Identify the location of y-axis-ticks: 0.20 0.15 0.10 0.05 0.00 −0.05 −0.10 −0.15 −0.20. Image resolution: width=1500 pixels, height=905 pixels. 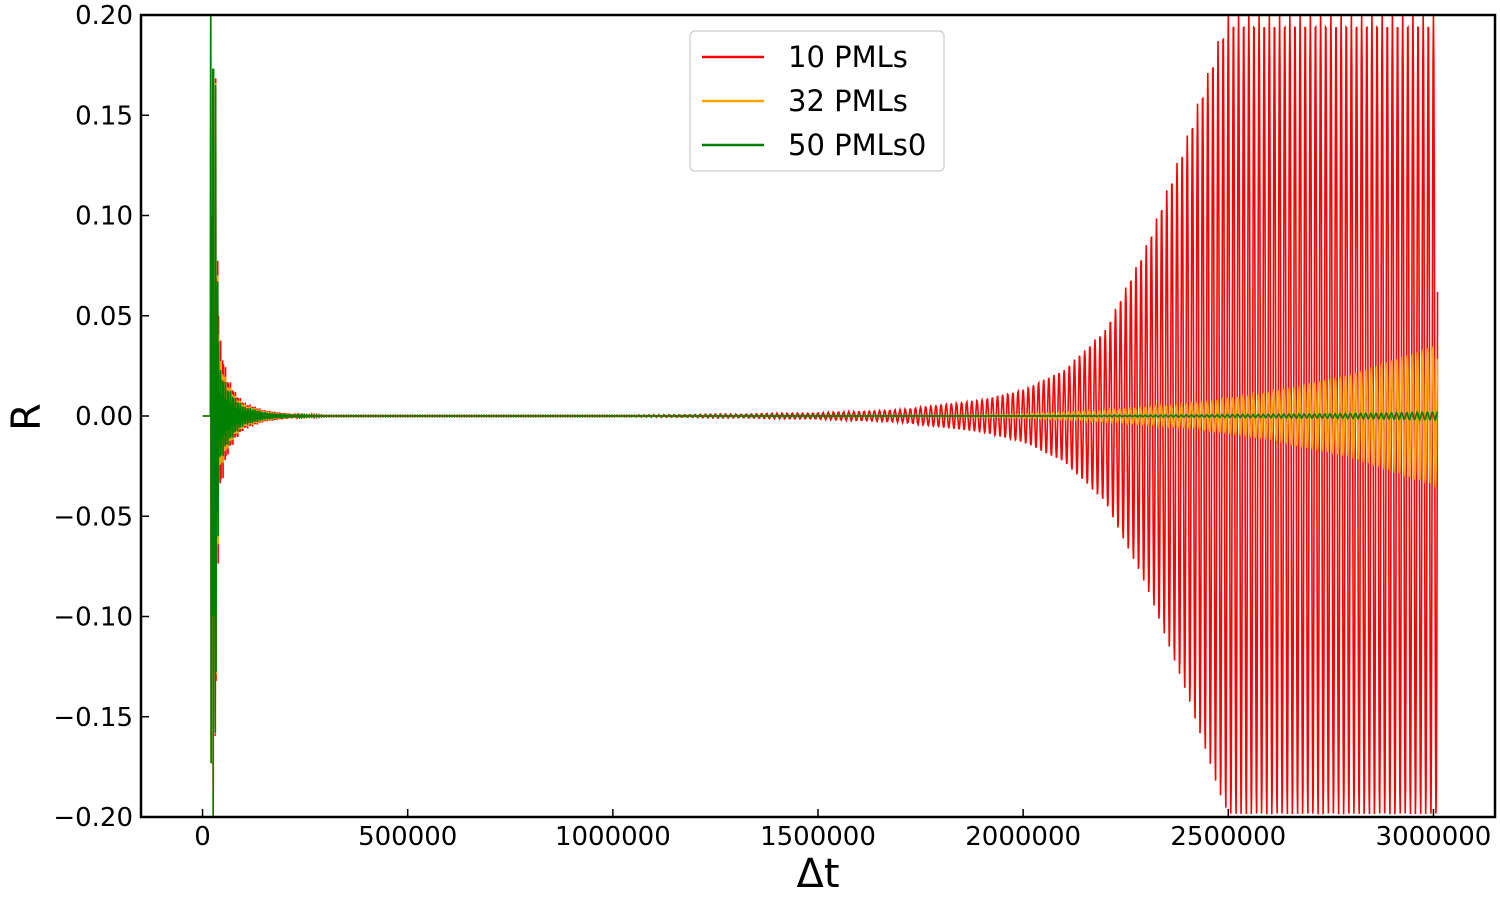
(101, 417).